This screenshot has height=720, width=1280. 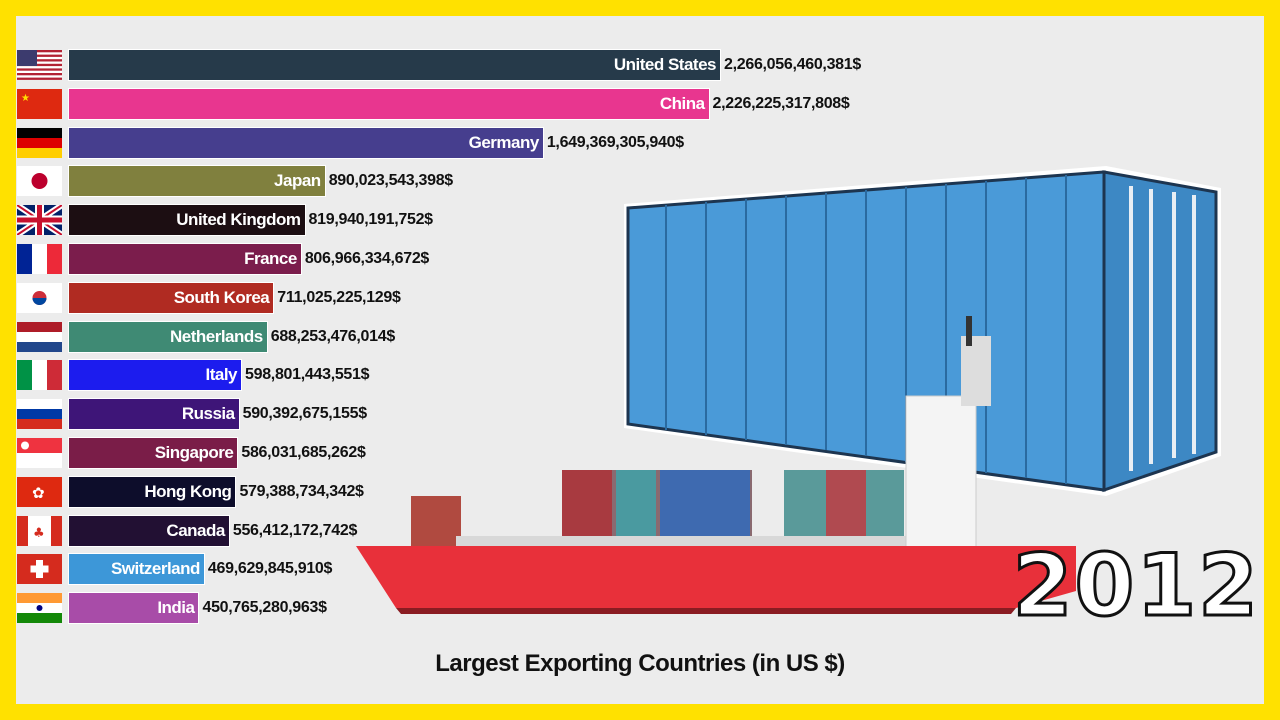 I want to click on value-label: 1,649,369,305,940$, so click(x=615, y=142).